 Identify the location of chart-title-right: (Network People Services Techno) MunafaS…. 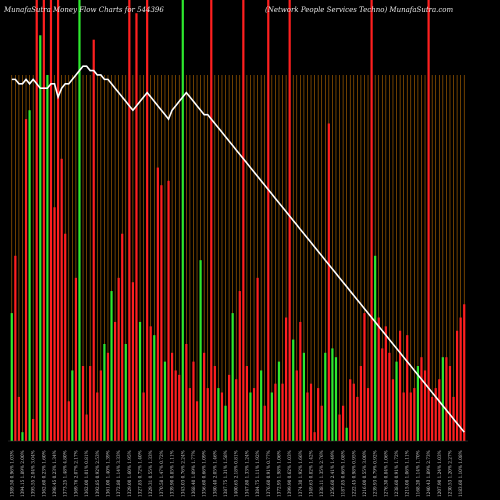
(359, 10).